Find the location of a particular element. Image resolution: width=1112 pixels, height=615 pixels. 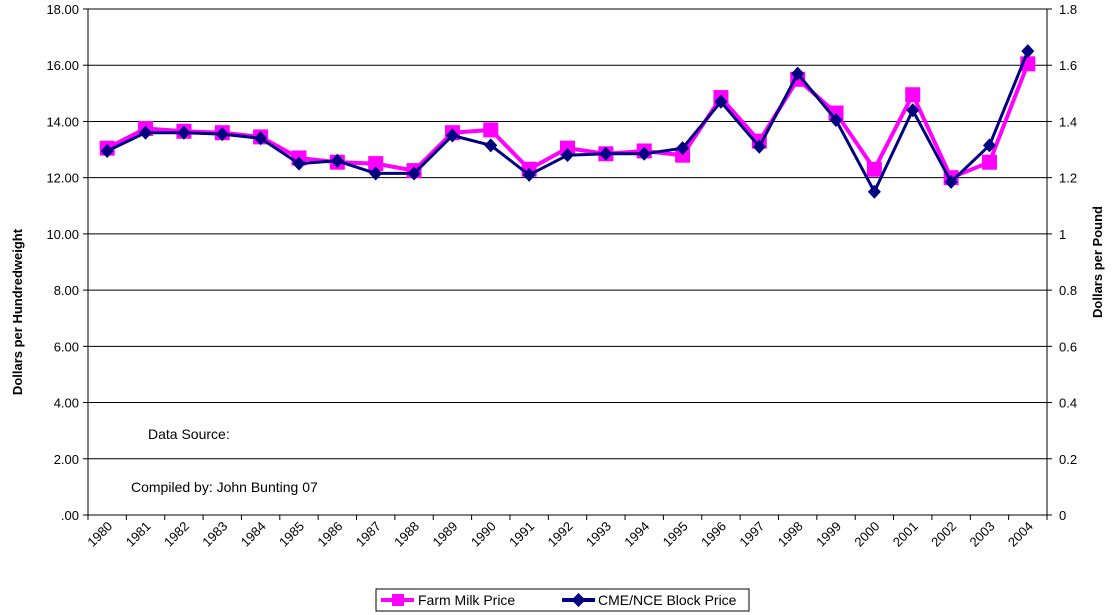

x-tick-label: 1993 is located at coordinates (598, 534).